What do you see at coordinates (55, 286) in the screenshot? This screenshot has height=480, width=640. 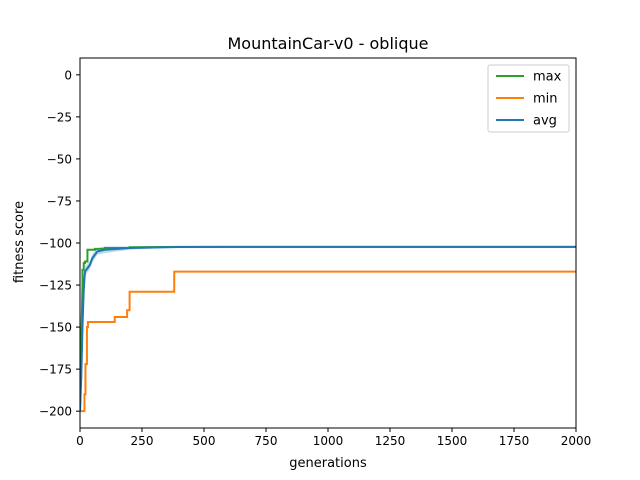 I see `y-tick-label: −125` at bounding box center [55, 286].